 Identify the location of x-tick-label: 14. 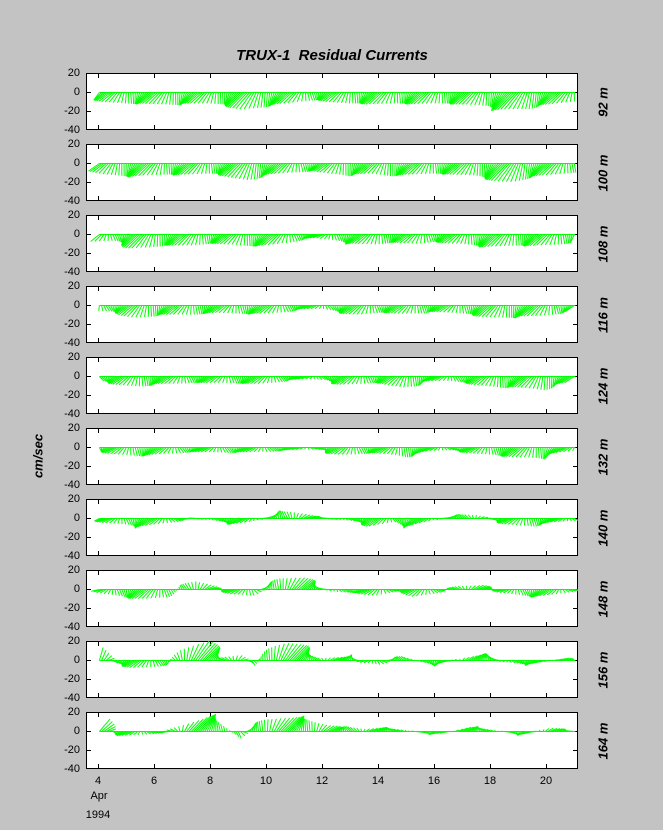
(378, 781).